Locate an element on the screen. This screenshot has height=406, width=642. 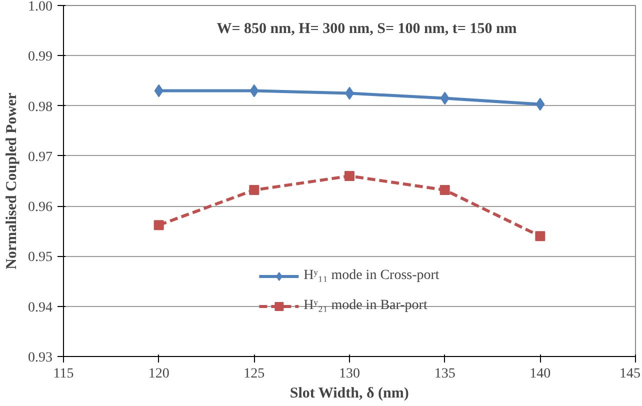
y-tick-label: 0.94 is located at coordinates (40, 308).